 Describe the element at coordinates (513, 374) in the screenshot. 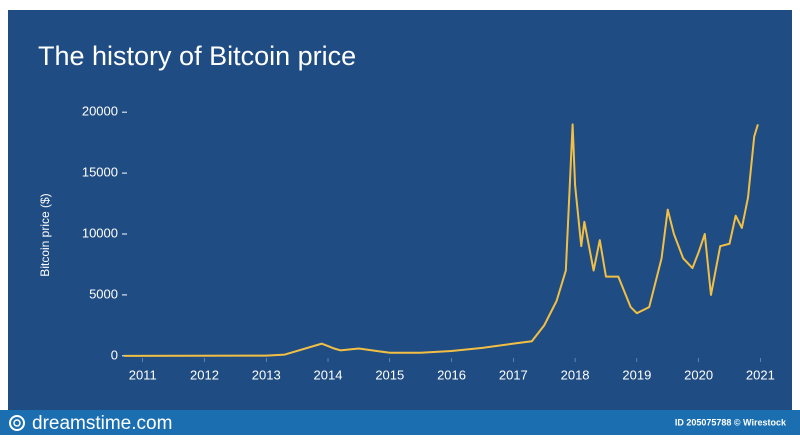

I see `x-tick-label: 2017` at that location.